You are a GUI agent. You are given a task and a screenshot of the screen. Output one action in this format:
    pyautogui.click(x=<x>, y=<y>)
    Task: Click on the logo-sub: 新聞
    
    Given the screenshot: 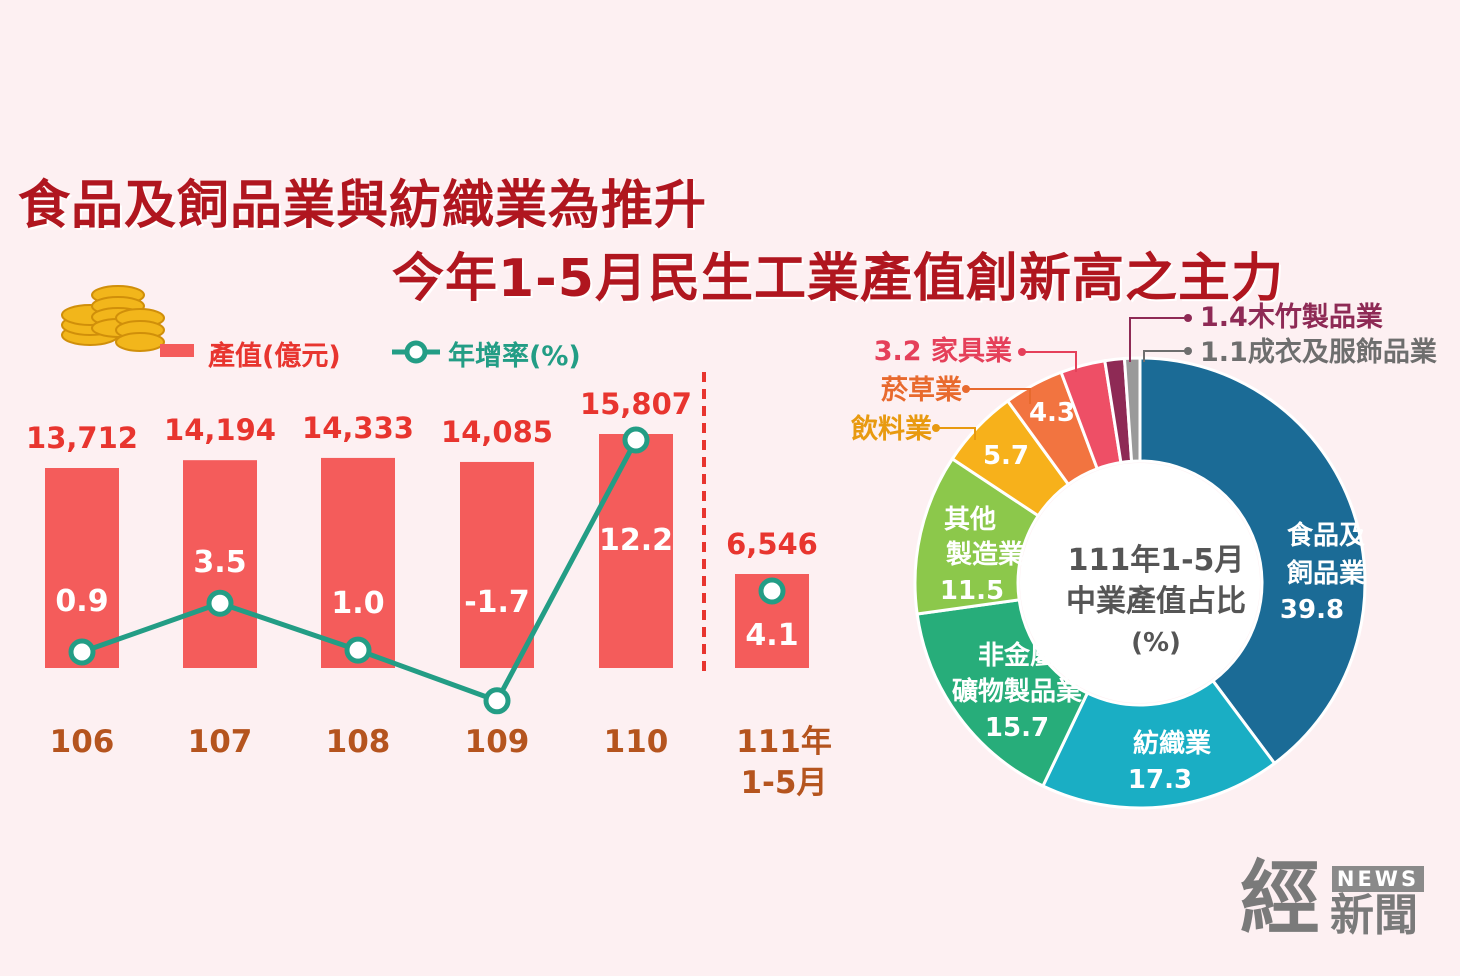 What is the action you would take?
    pyautogui.click(x=1374, y=915)
    